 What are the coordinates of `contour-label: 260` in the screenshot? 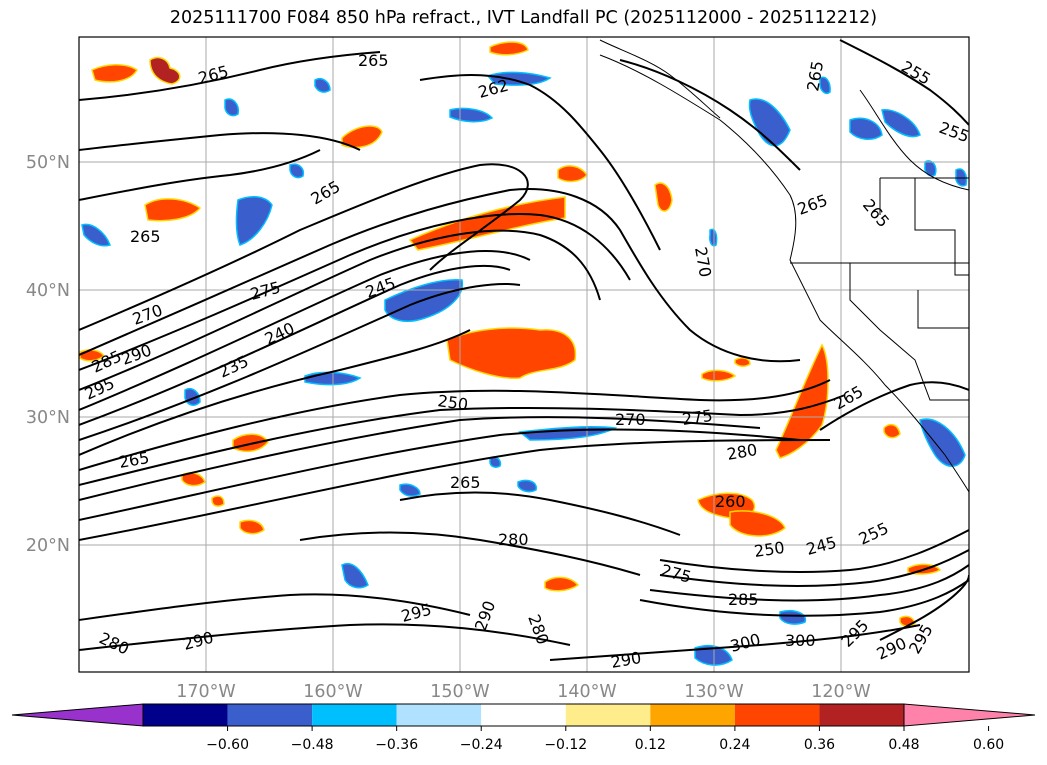 It's located at (730, 501).